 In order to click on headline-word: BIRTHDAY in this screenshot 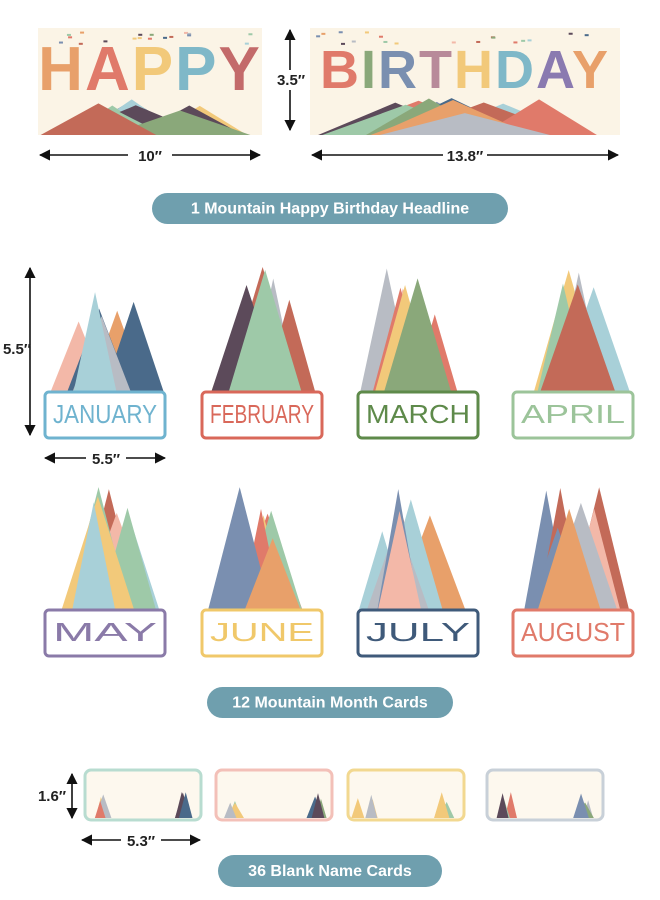, I will do `click(465, 70)`.